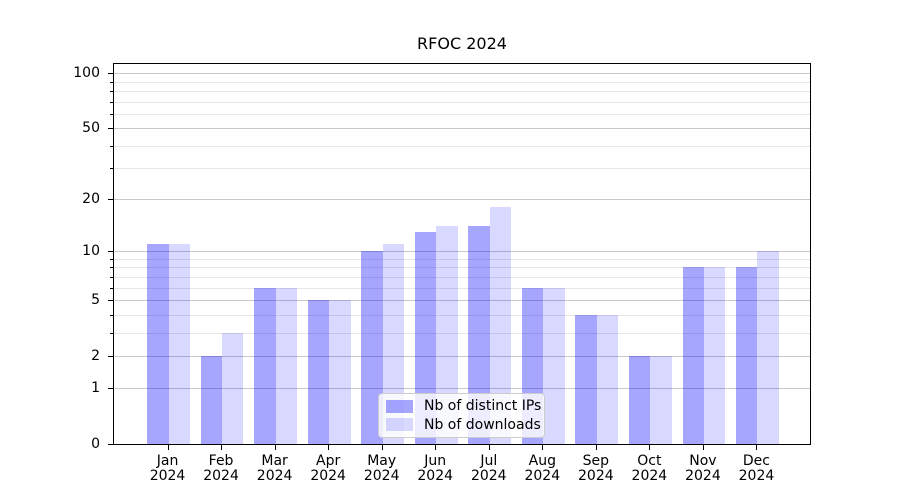  What do you see at coordinates (286, 365) in the screenshot?
I see `bar-downloads-mar` at bounding box center [286, 365].